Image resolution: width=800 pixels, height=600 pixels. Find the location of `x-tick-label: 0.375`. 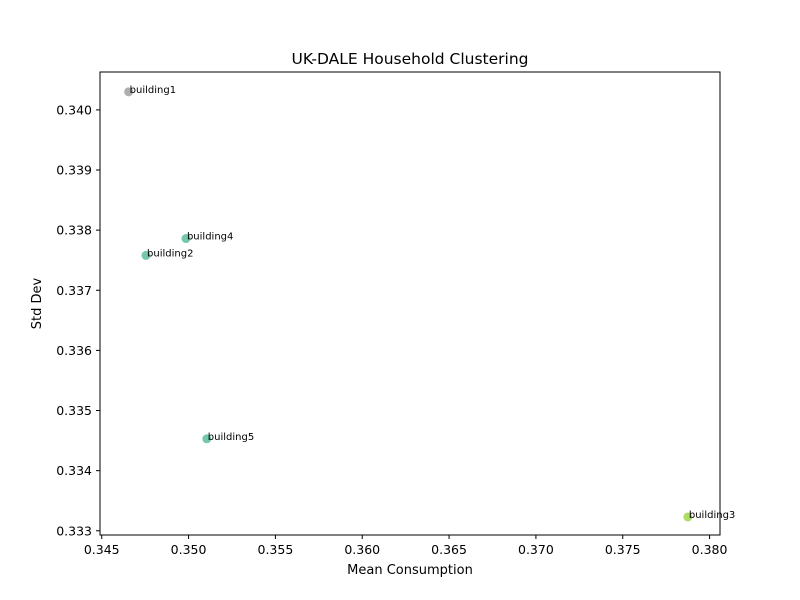

x-tick-label: 0.375 is located at coordinates (623, 549).